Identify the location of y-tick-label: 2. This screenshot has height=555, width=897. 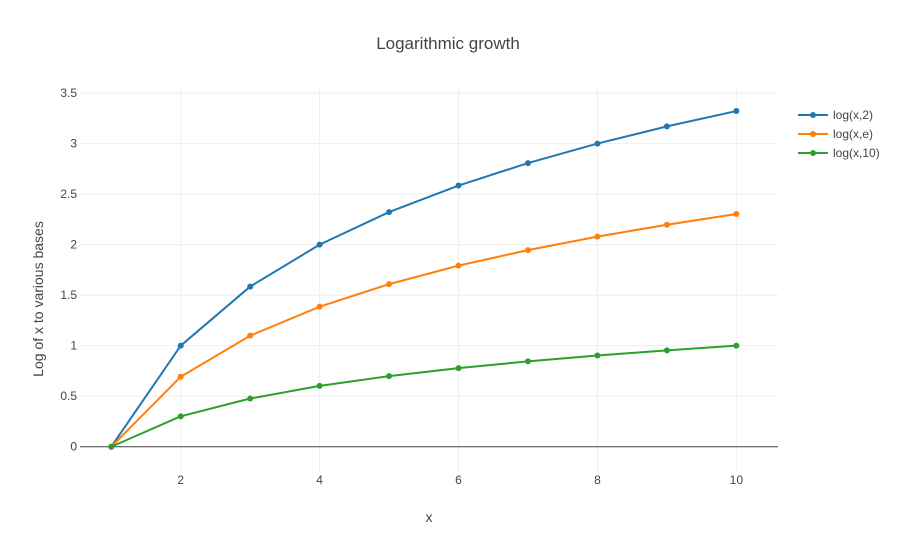
(73, 245).